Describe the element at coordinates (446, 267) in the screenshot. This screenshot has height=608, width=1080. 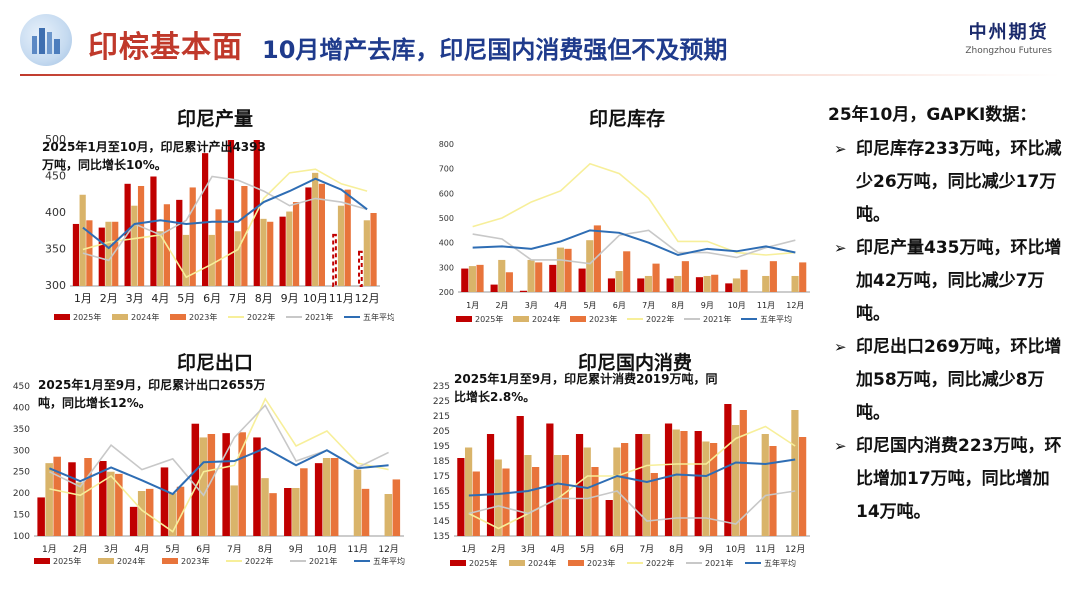
I see `y-tick-label: 300` at that location.